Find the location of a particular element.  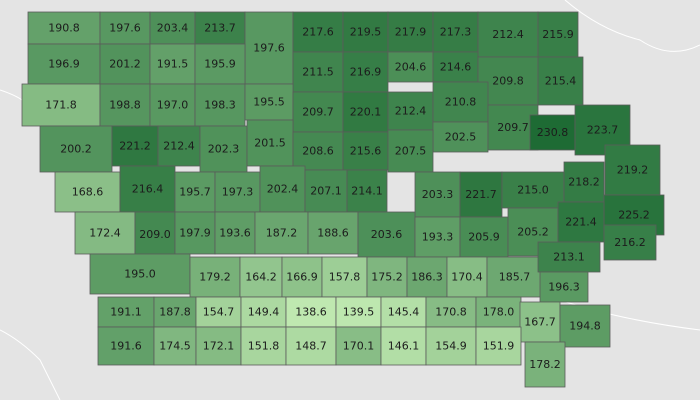

county-value-90: 174.5 is located at coordinates (175, 346).